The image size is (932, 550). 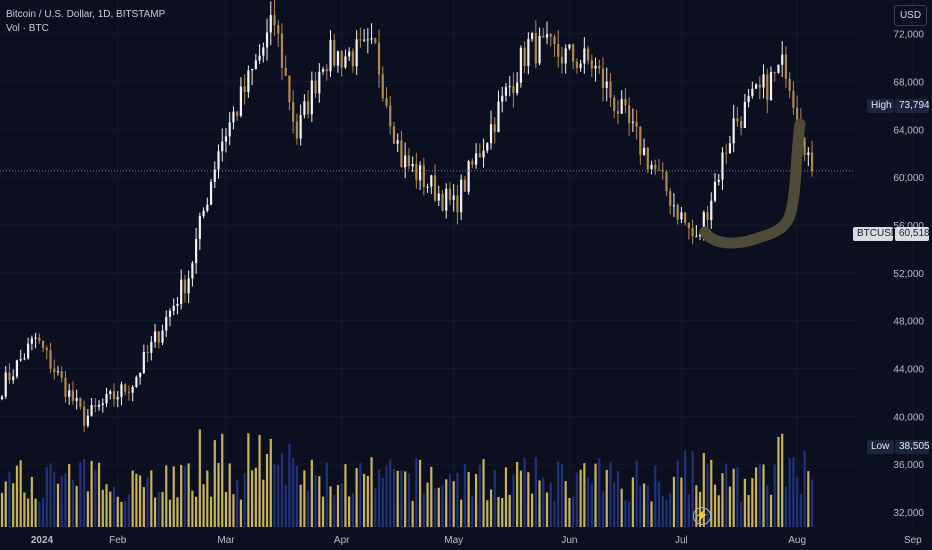 I want to click on lightning-icon: ⚡, so click(x=702, y=516).